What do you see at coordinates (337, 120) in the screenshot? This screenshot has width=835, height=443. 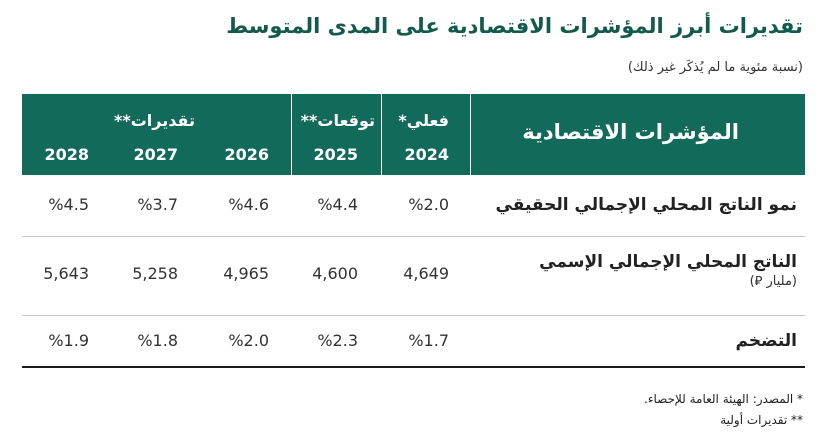 I see `header-forecast: توقعات**` at bounding box center [337, 120].